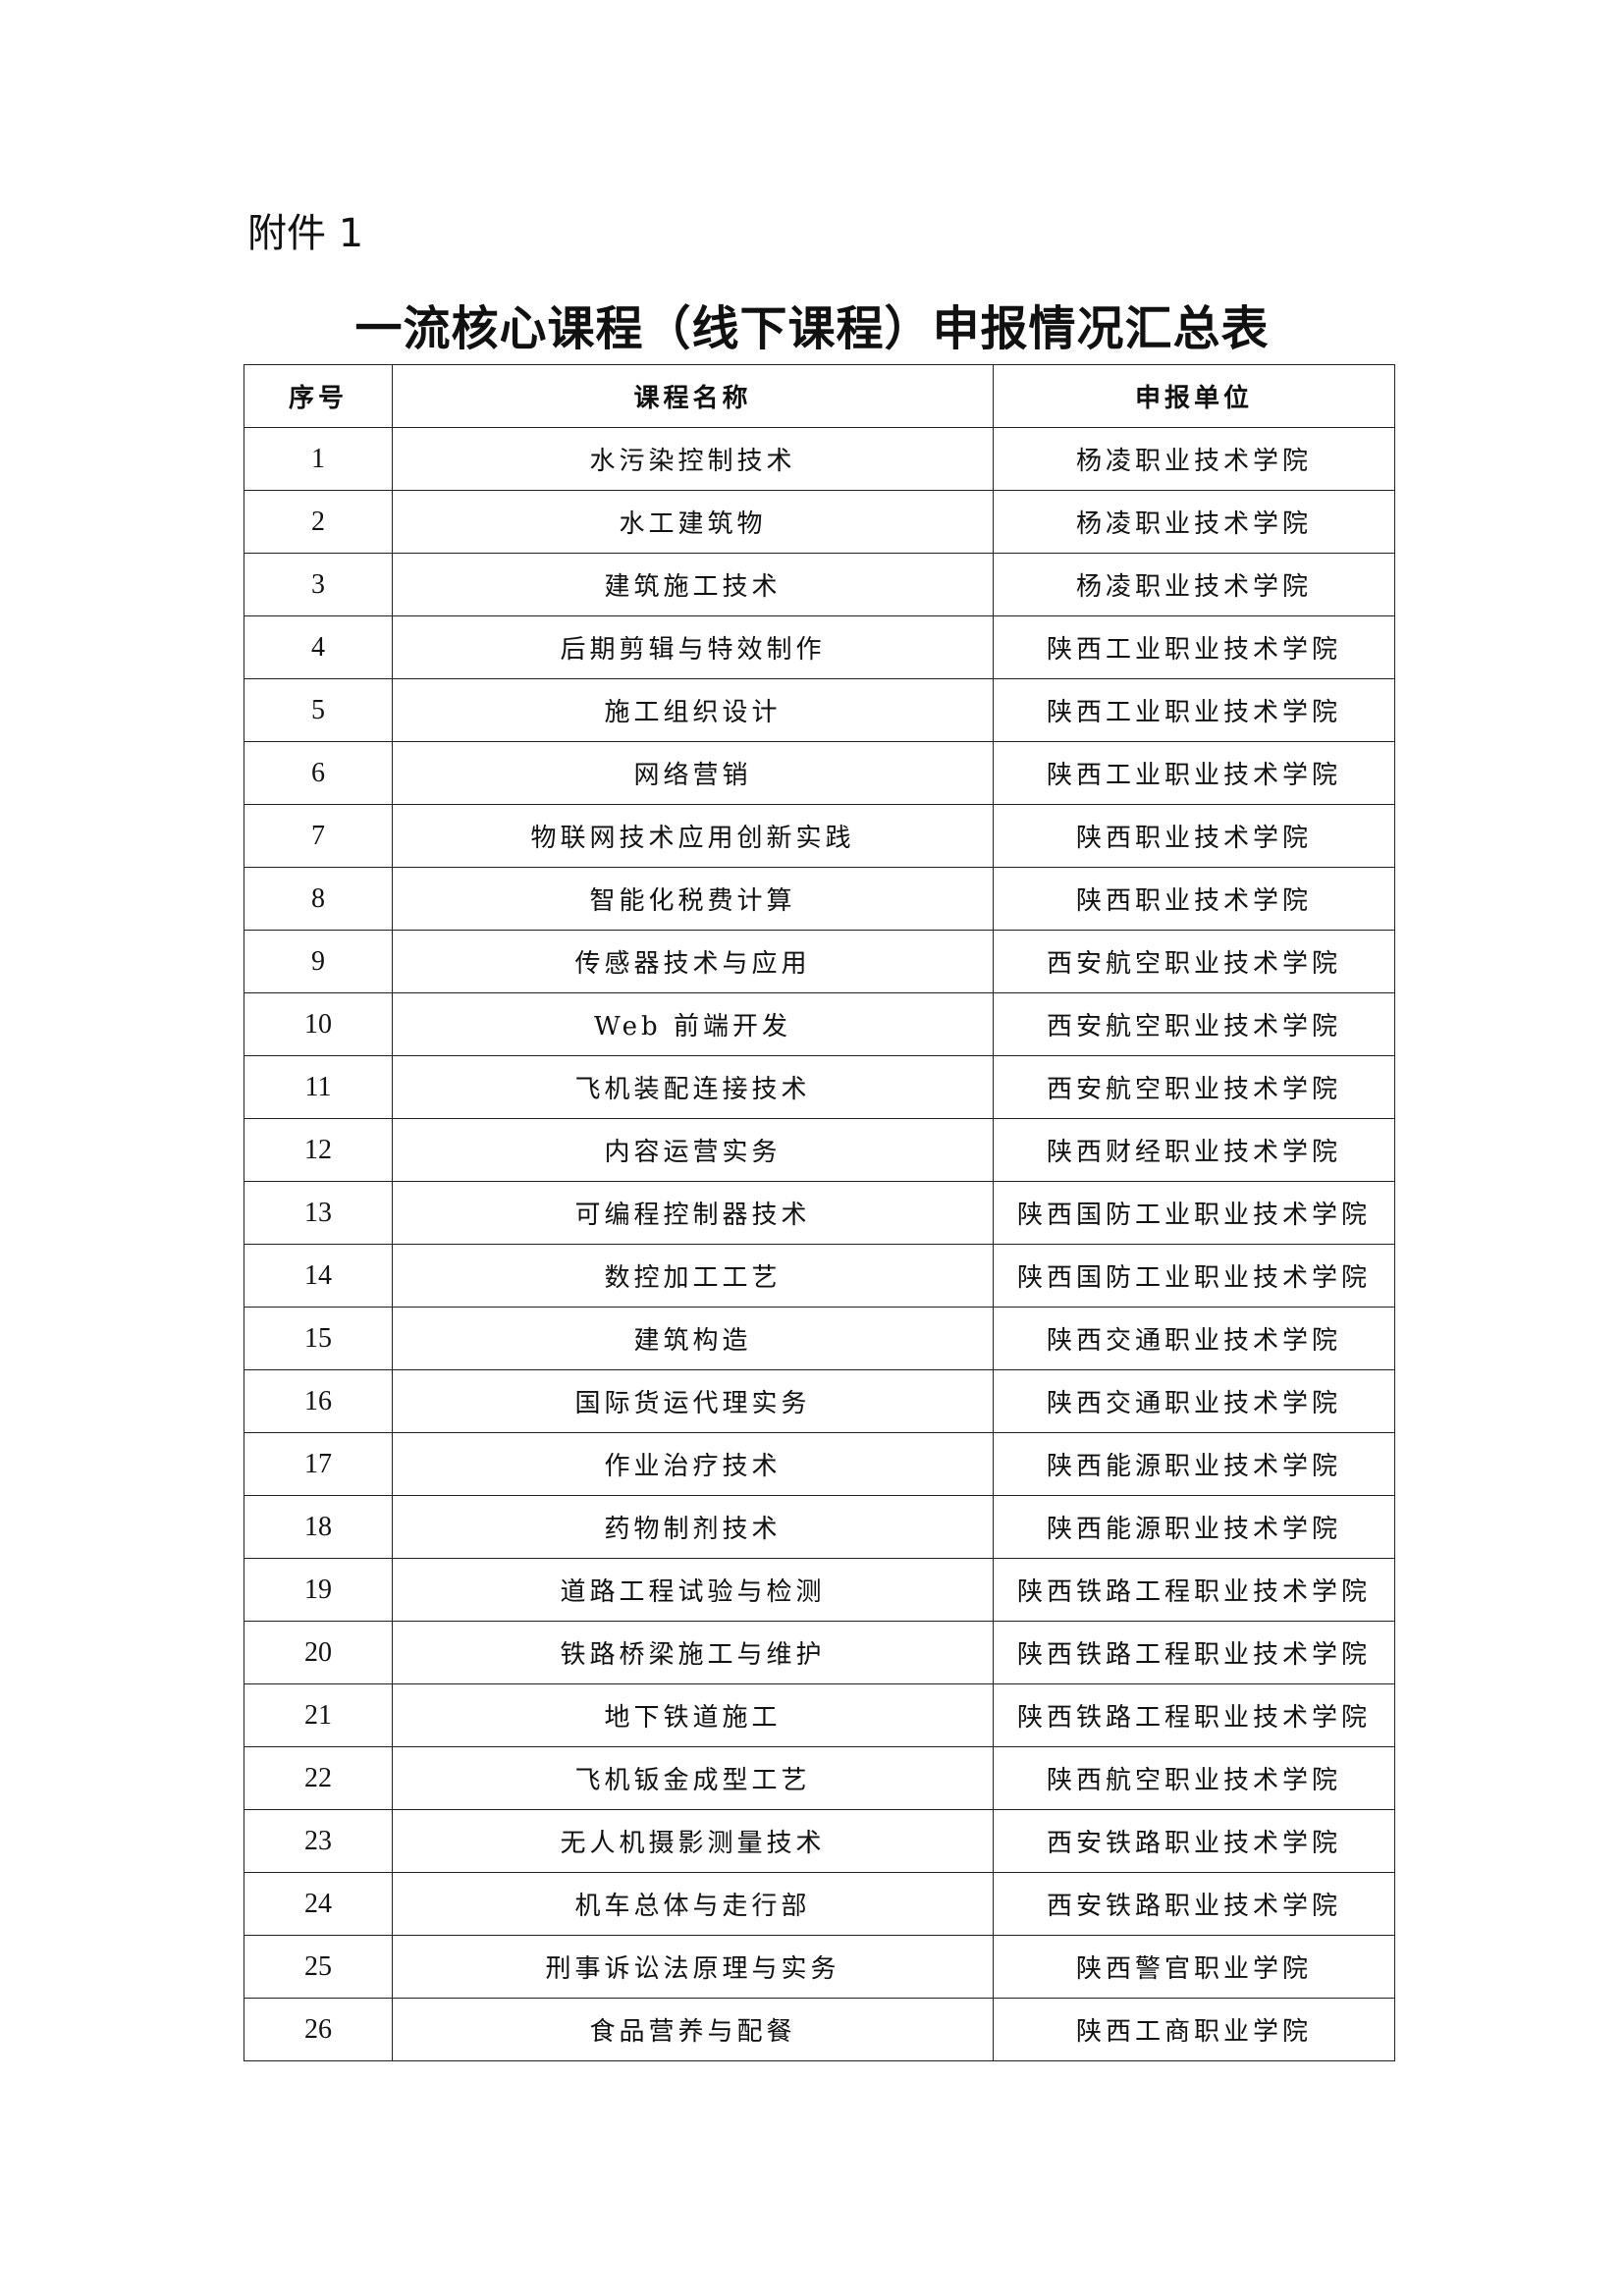 Image resolution: width=1624 pixels, height=2296 pixels. I want to click on table-row: 22 飞机钣金成型工艺 陕西航空职业技术学院, so click(819, 1778).